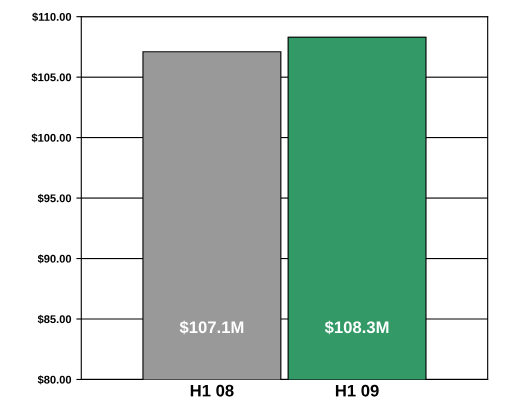 This screenshot has height=417, width=508. What do you see at coordinates (357, 390) in the screenshot?
I see `x-tick-label: H1 09` at bounding box center [357, 390].